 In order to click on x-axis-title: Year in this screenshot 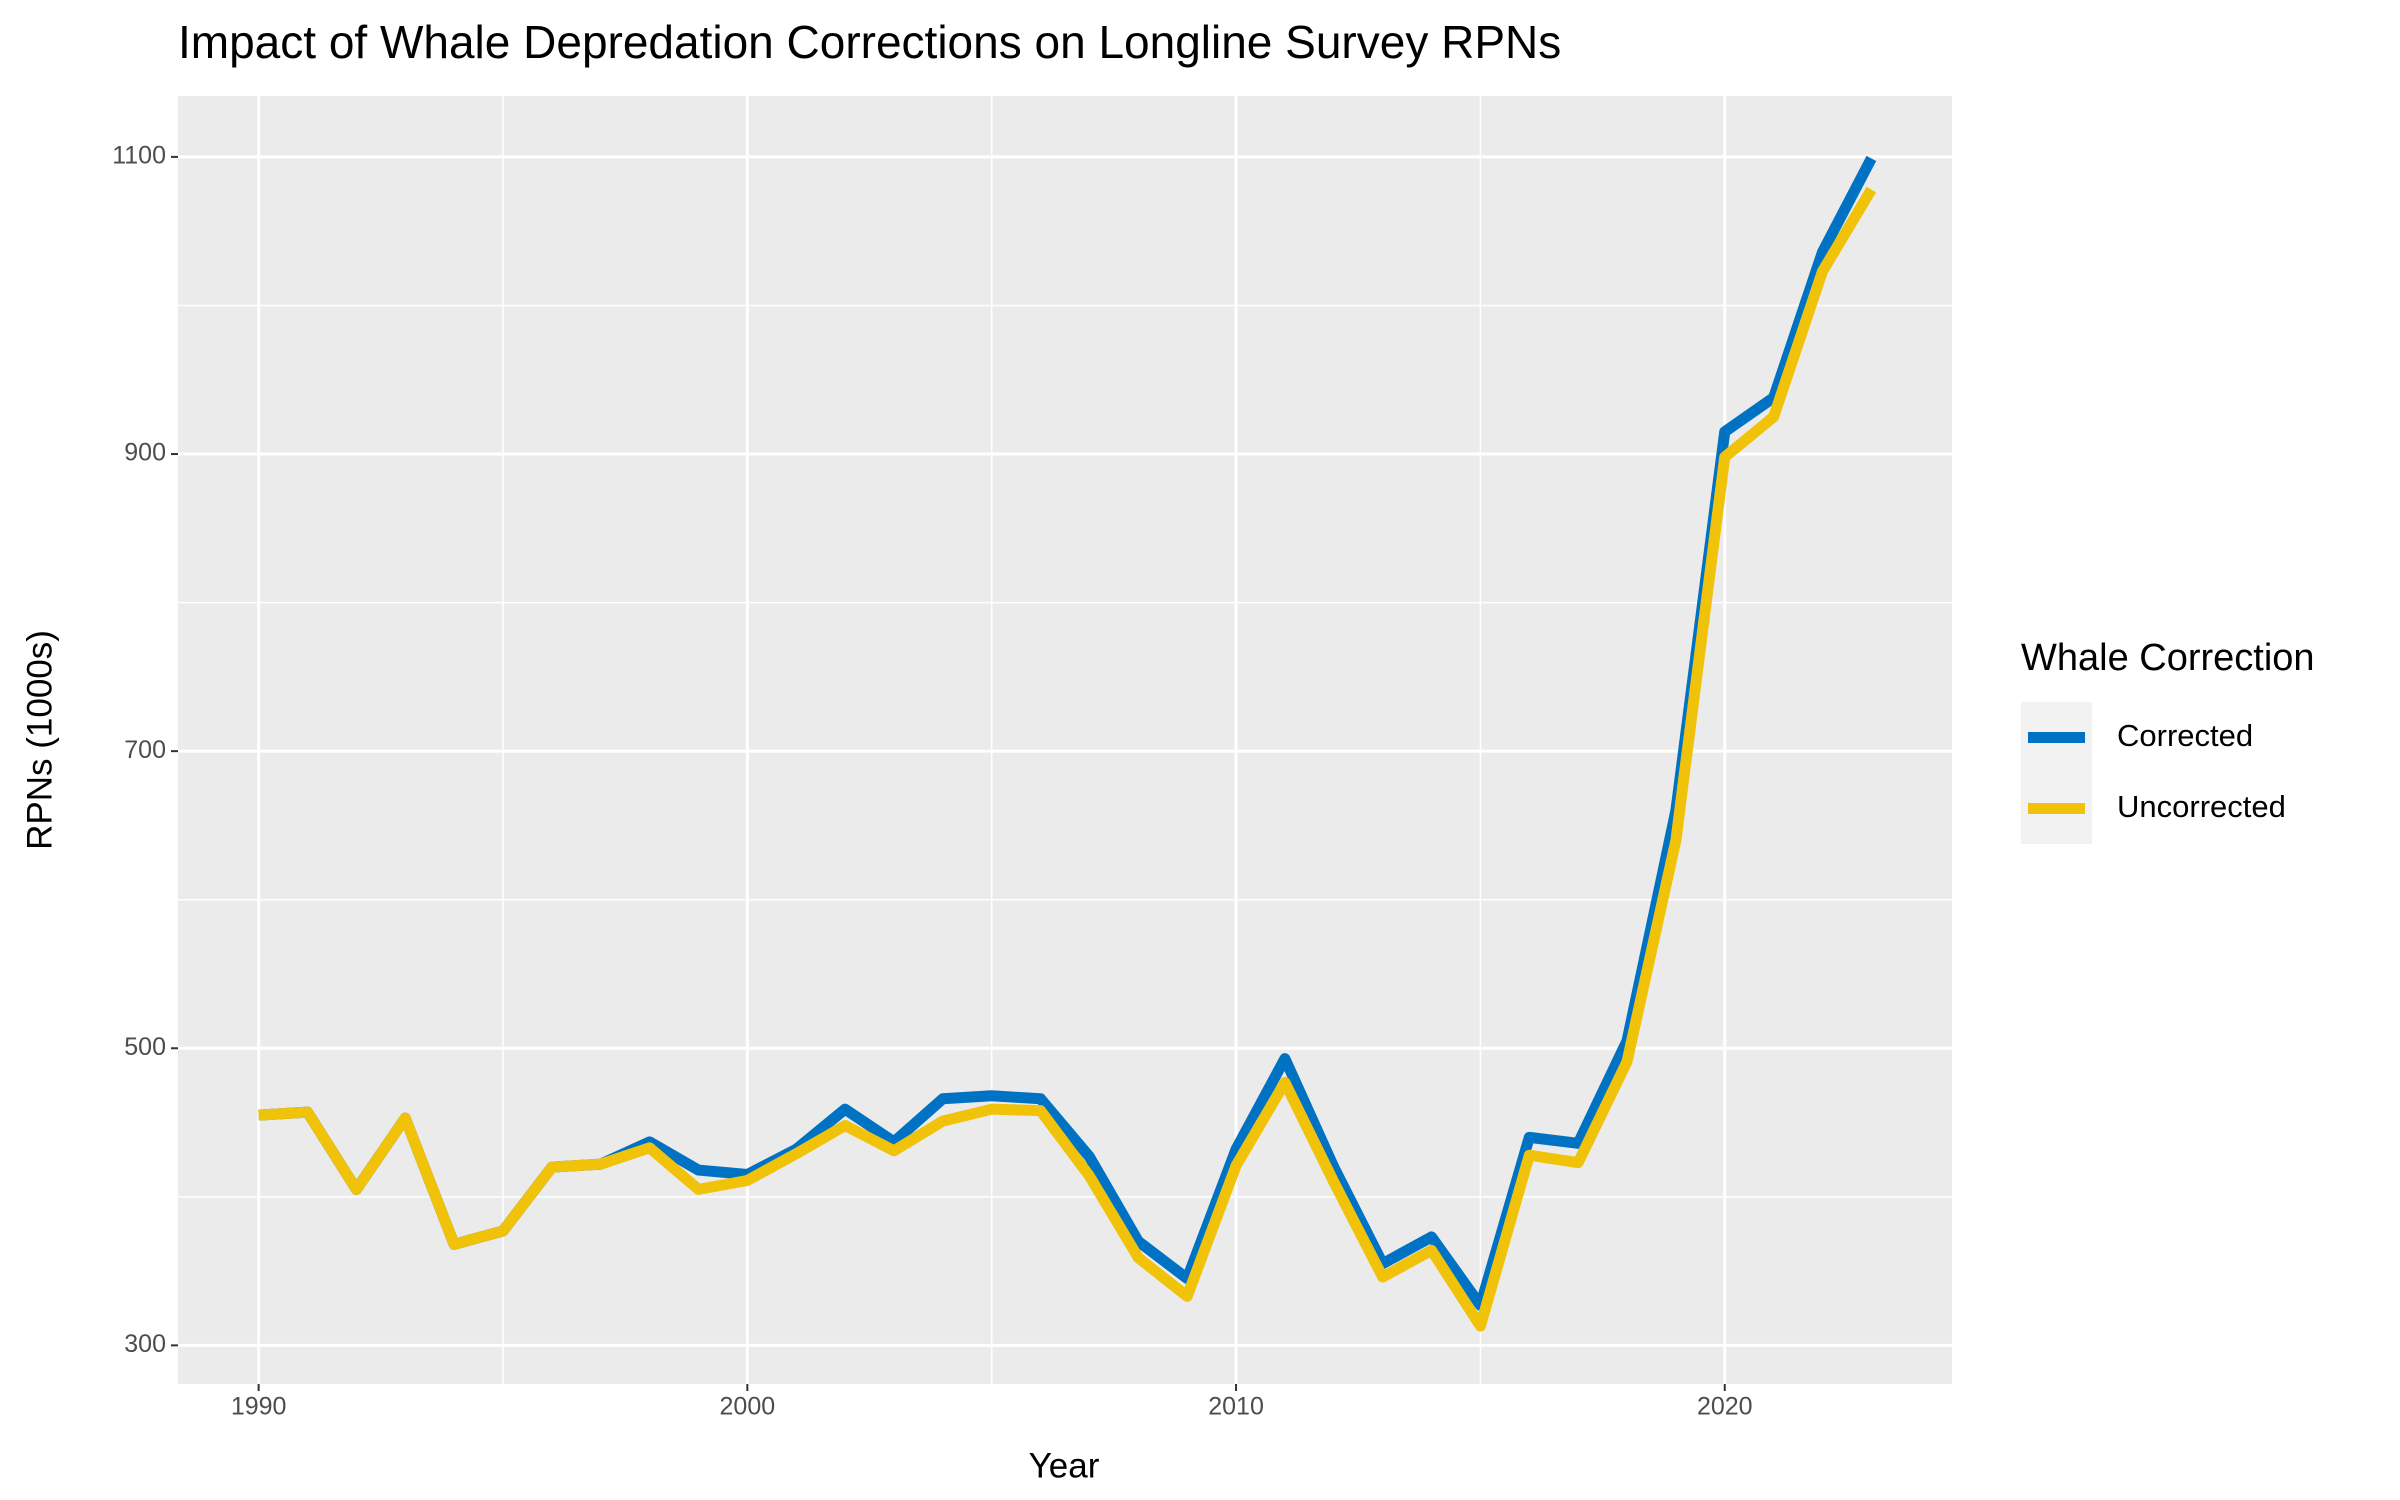, I will do `click(1064, 1465)`.